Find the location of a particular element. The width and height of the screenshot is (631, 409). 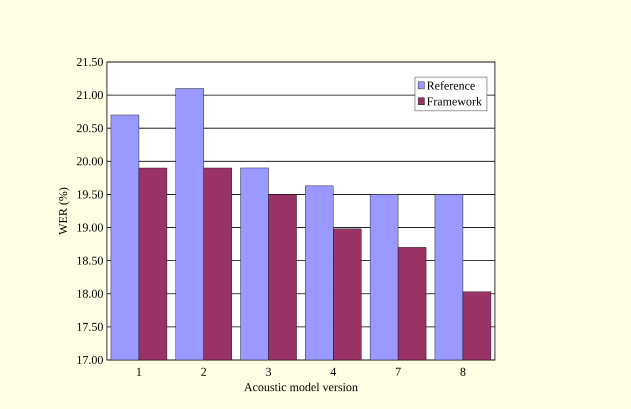

x-tick-label: 7 is located at coordinates (398, 372).